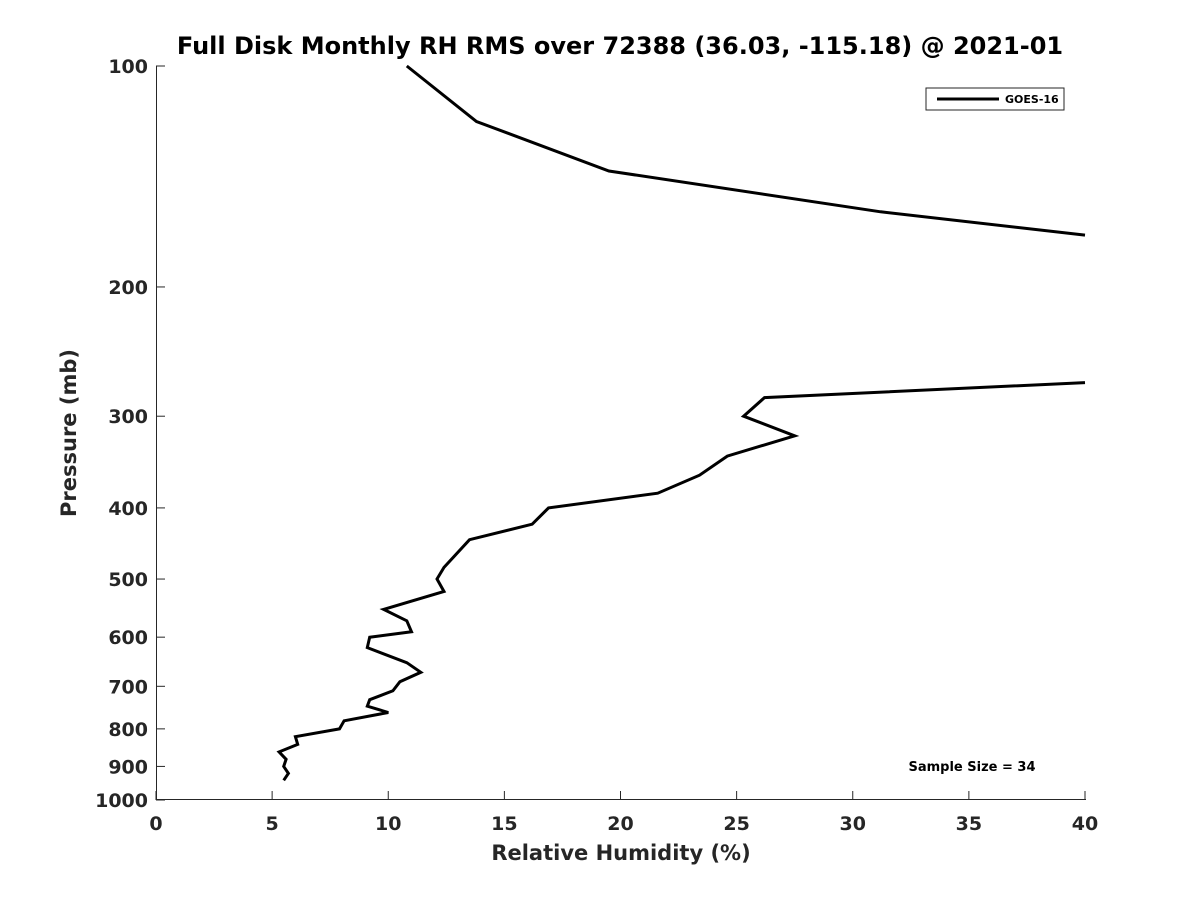 The width and height of the screenshot is (1200, 900). Describe the element at coordinates (128, 288) in the screenshot. I see `y-tick-label: 200` at that location.